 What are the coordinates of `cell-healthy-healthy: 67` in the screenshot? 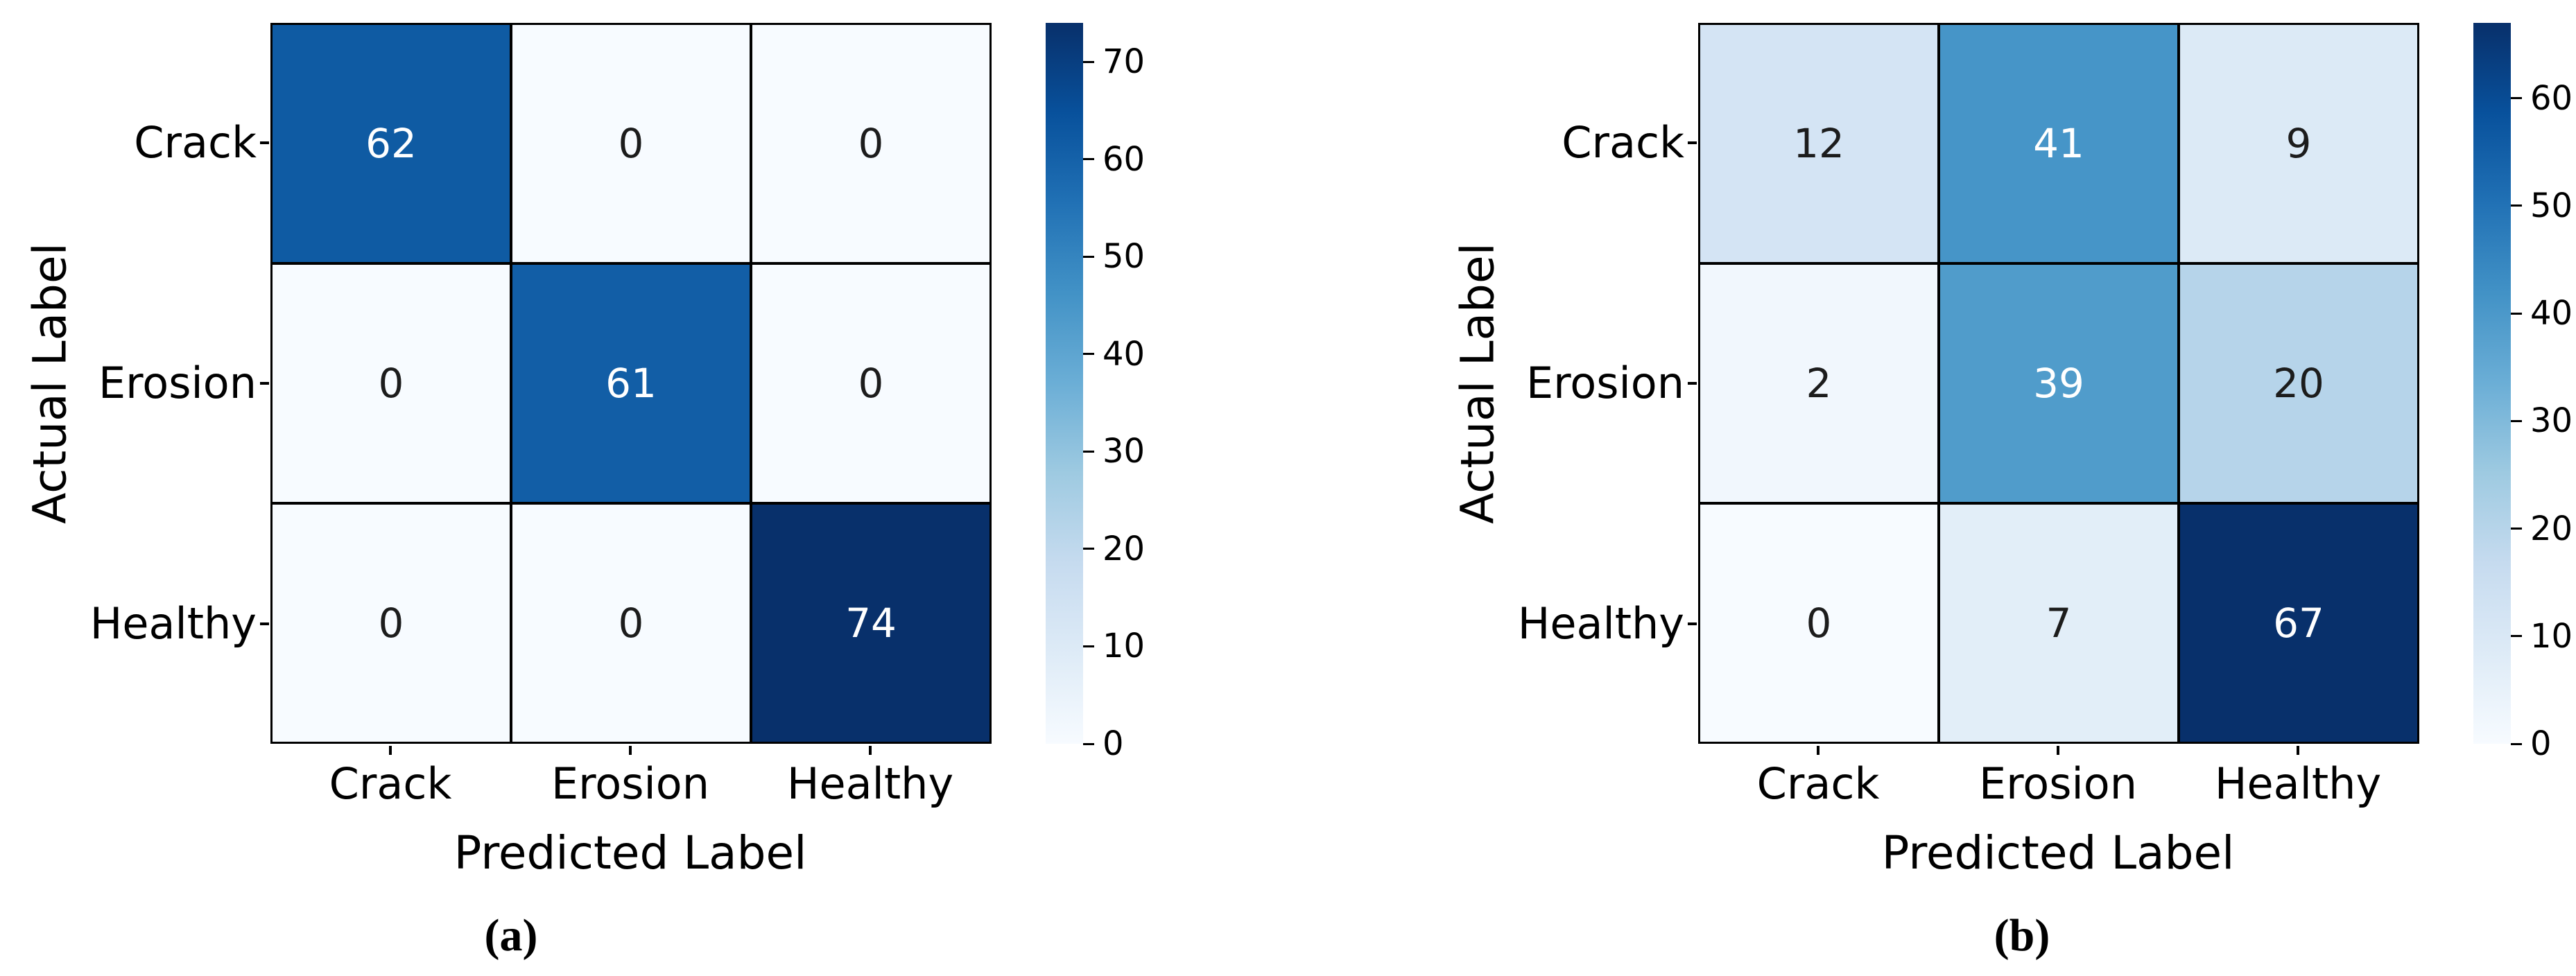 It's located at (2298, 624).